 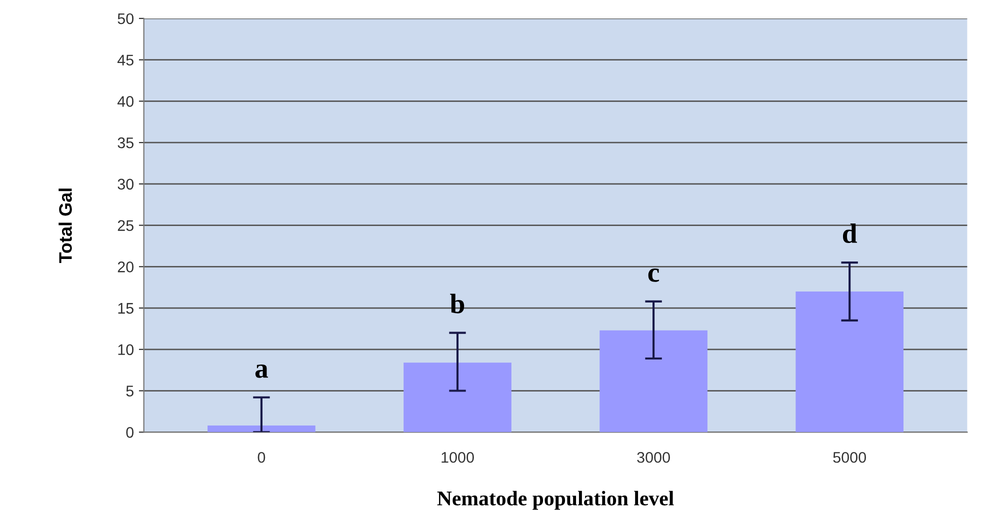 What do you see at coordinates (130, 432) in the screenshot?
I see `y-tick-label: 0` at bounding box center [130, 432].